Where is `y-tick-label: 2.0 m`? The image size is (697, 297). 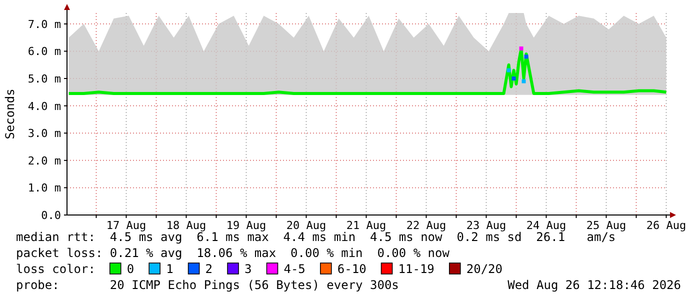
y-tick-label: 2.0 m is located at coordinates (45, 161).